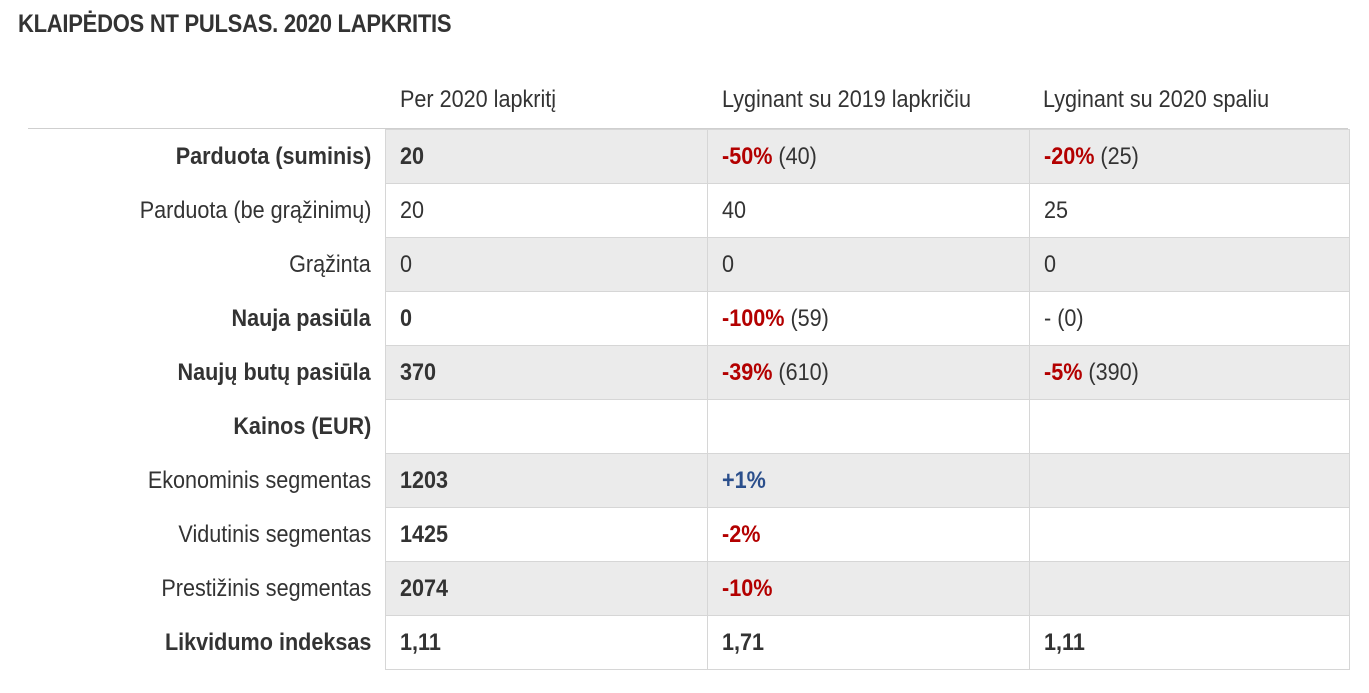 This screenshot has height=693, width=1369. Describe the element at coordinates (255, 210) in the screenshot. I see `row-label-text: Parduota (be grąžinimų)` at that location.